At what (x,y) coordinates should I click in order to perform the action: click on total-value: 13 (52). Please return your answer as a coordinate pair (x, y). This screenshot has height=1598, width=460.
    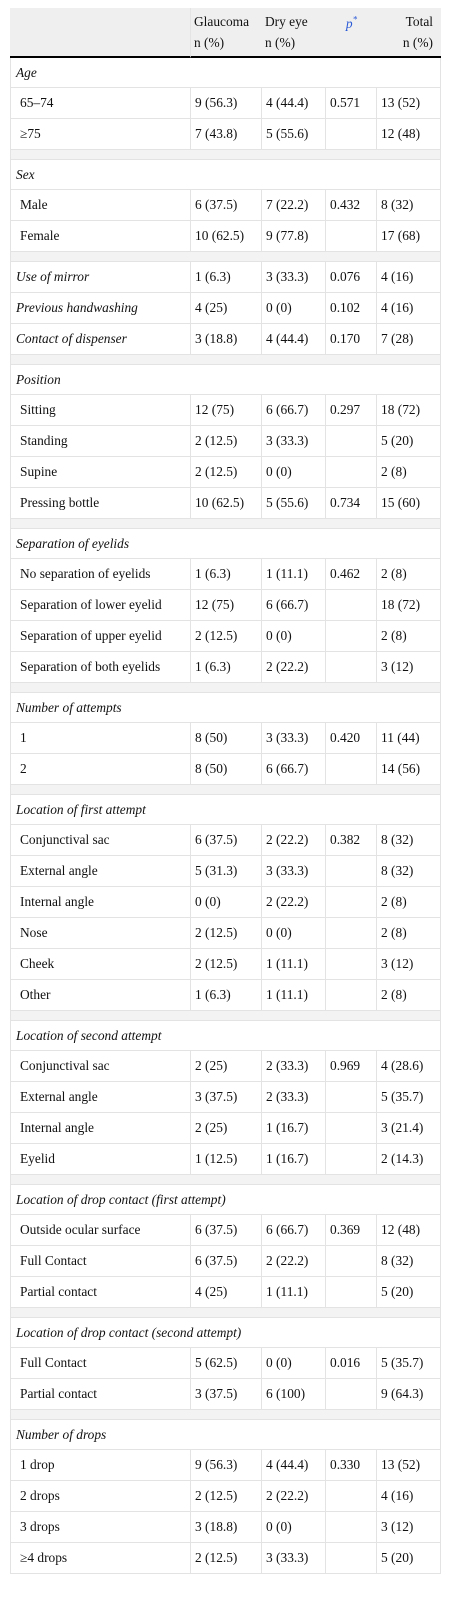
    Looking at the image, I should click on (409, 1465).